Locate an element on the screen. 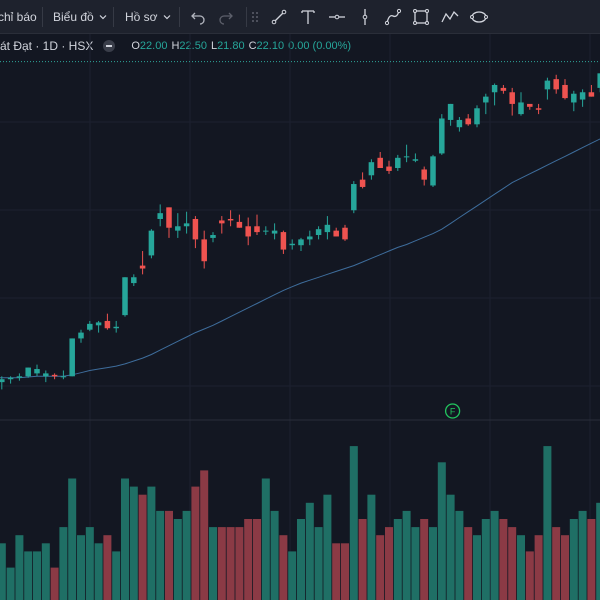  indicators-button: chỉ báo is located at coordinates (18, 17).